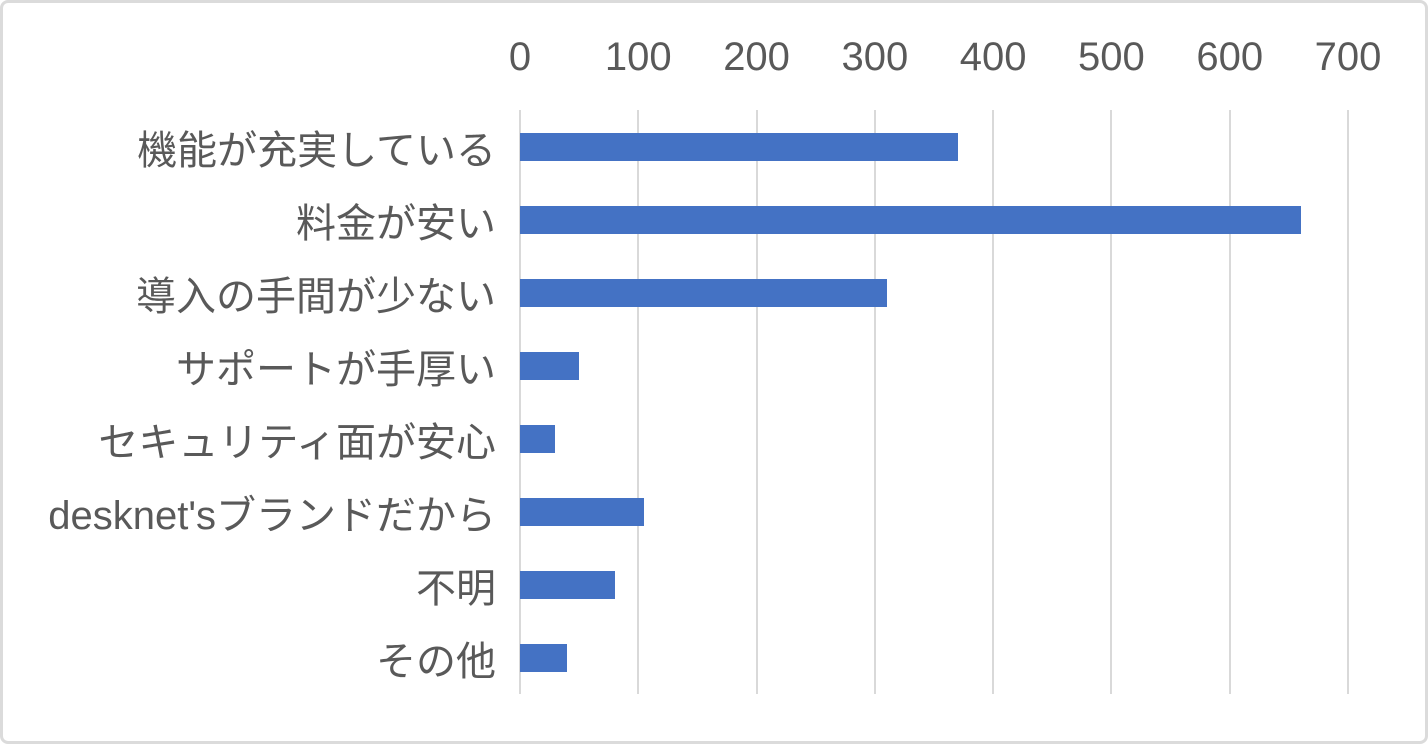 This screenshot has width=1428, height=744. What do you see at coordinates (1348, 57) in the screenshot?
I see `x-tick-label: 700` at bounding box center [1348, 57].